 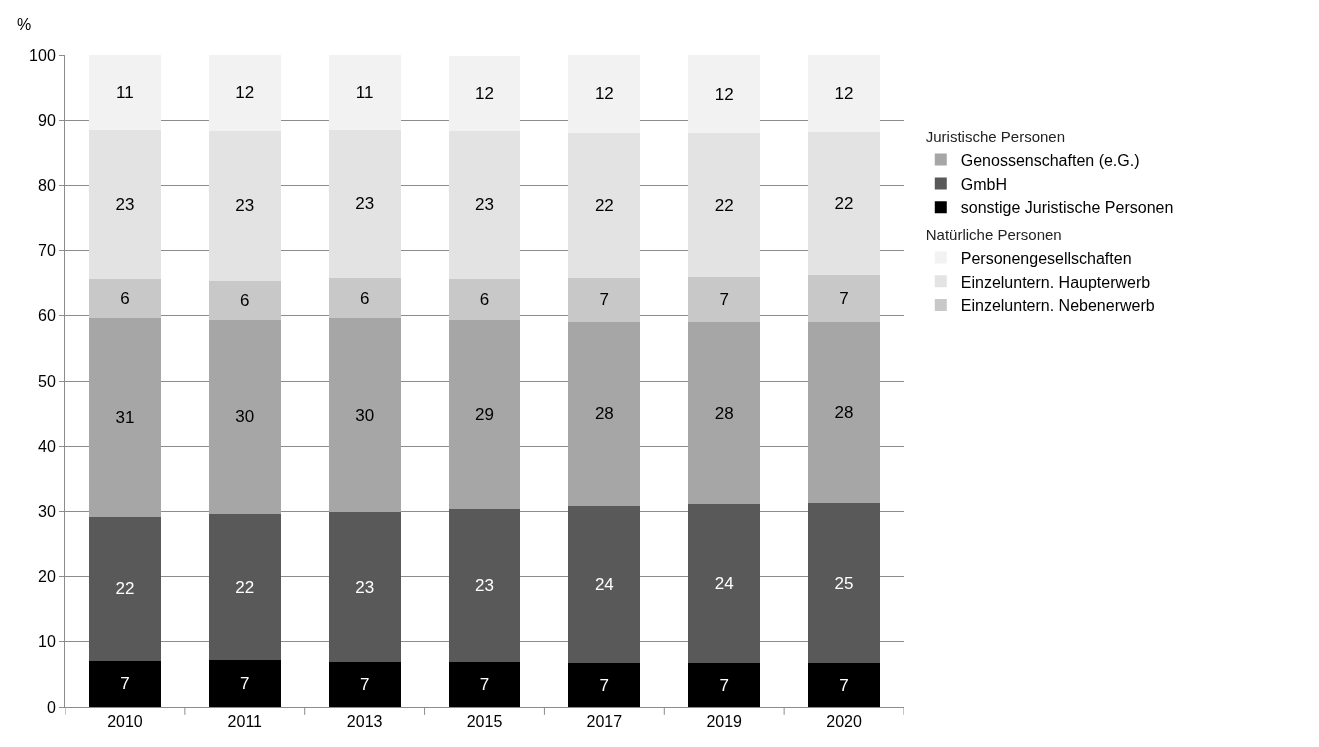 What do you see at coordinates (1046, 258) in the screenshot?
I see `legend-label: Personengesellschaften` at bounding box center [1046, 258].